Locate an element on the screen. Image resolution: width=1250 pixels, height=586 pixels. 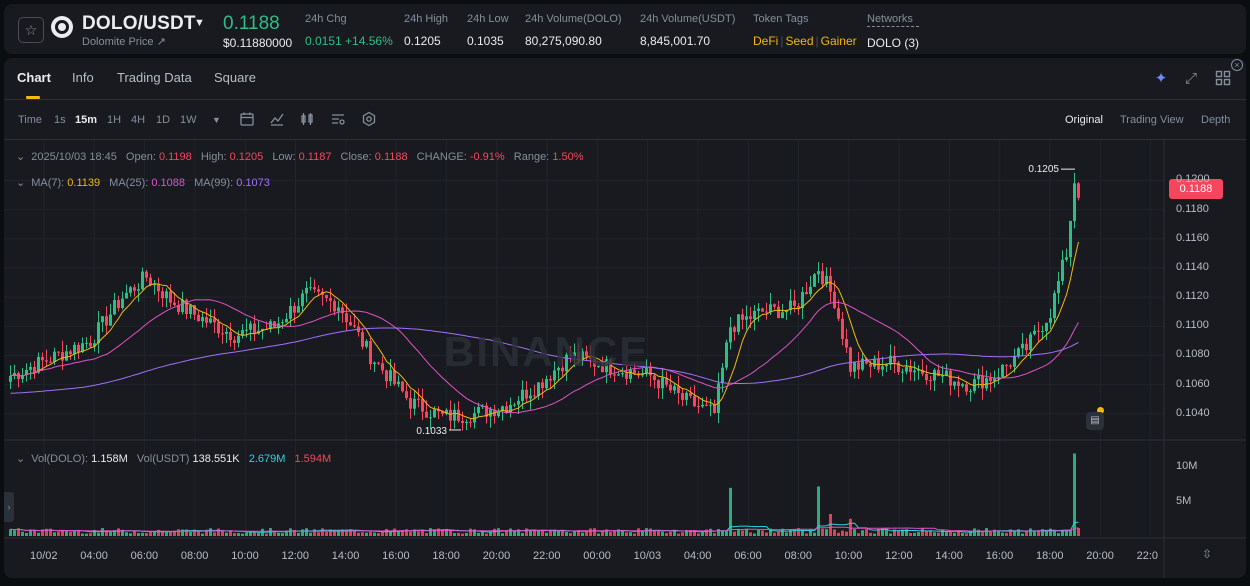
timeframe-15m: 15m is located at coordinates (86, 120).